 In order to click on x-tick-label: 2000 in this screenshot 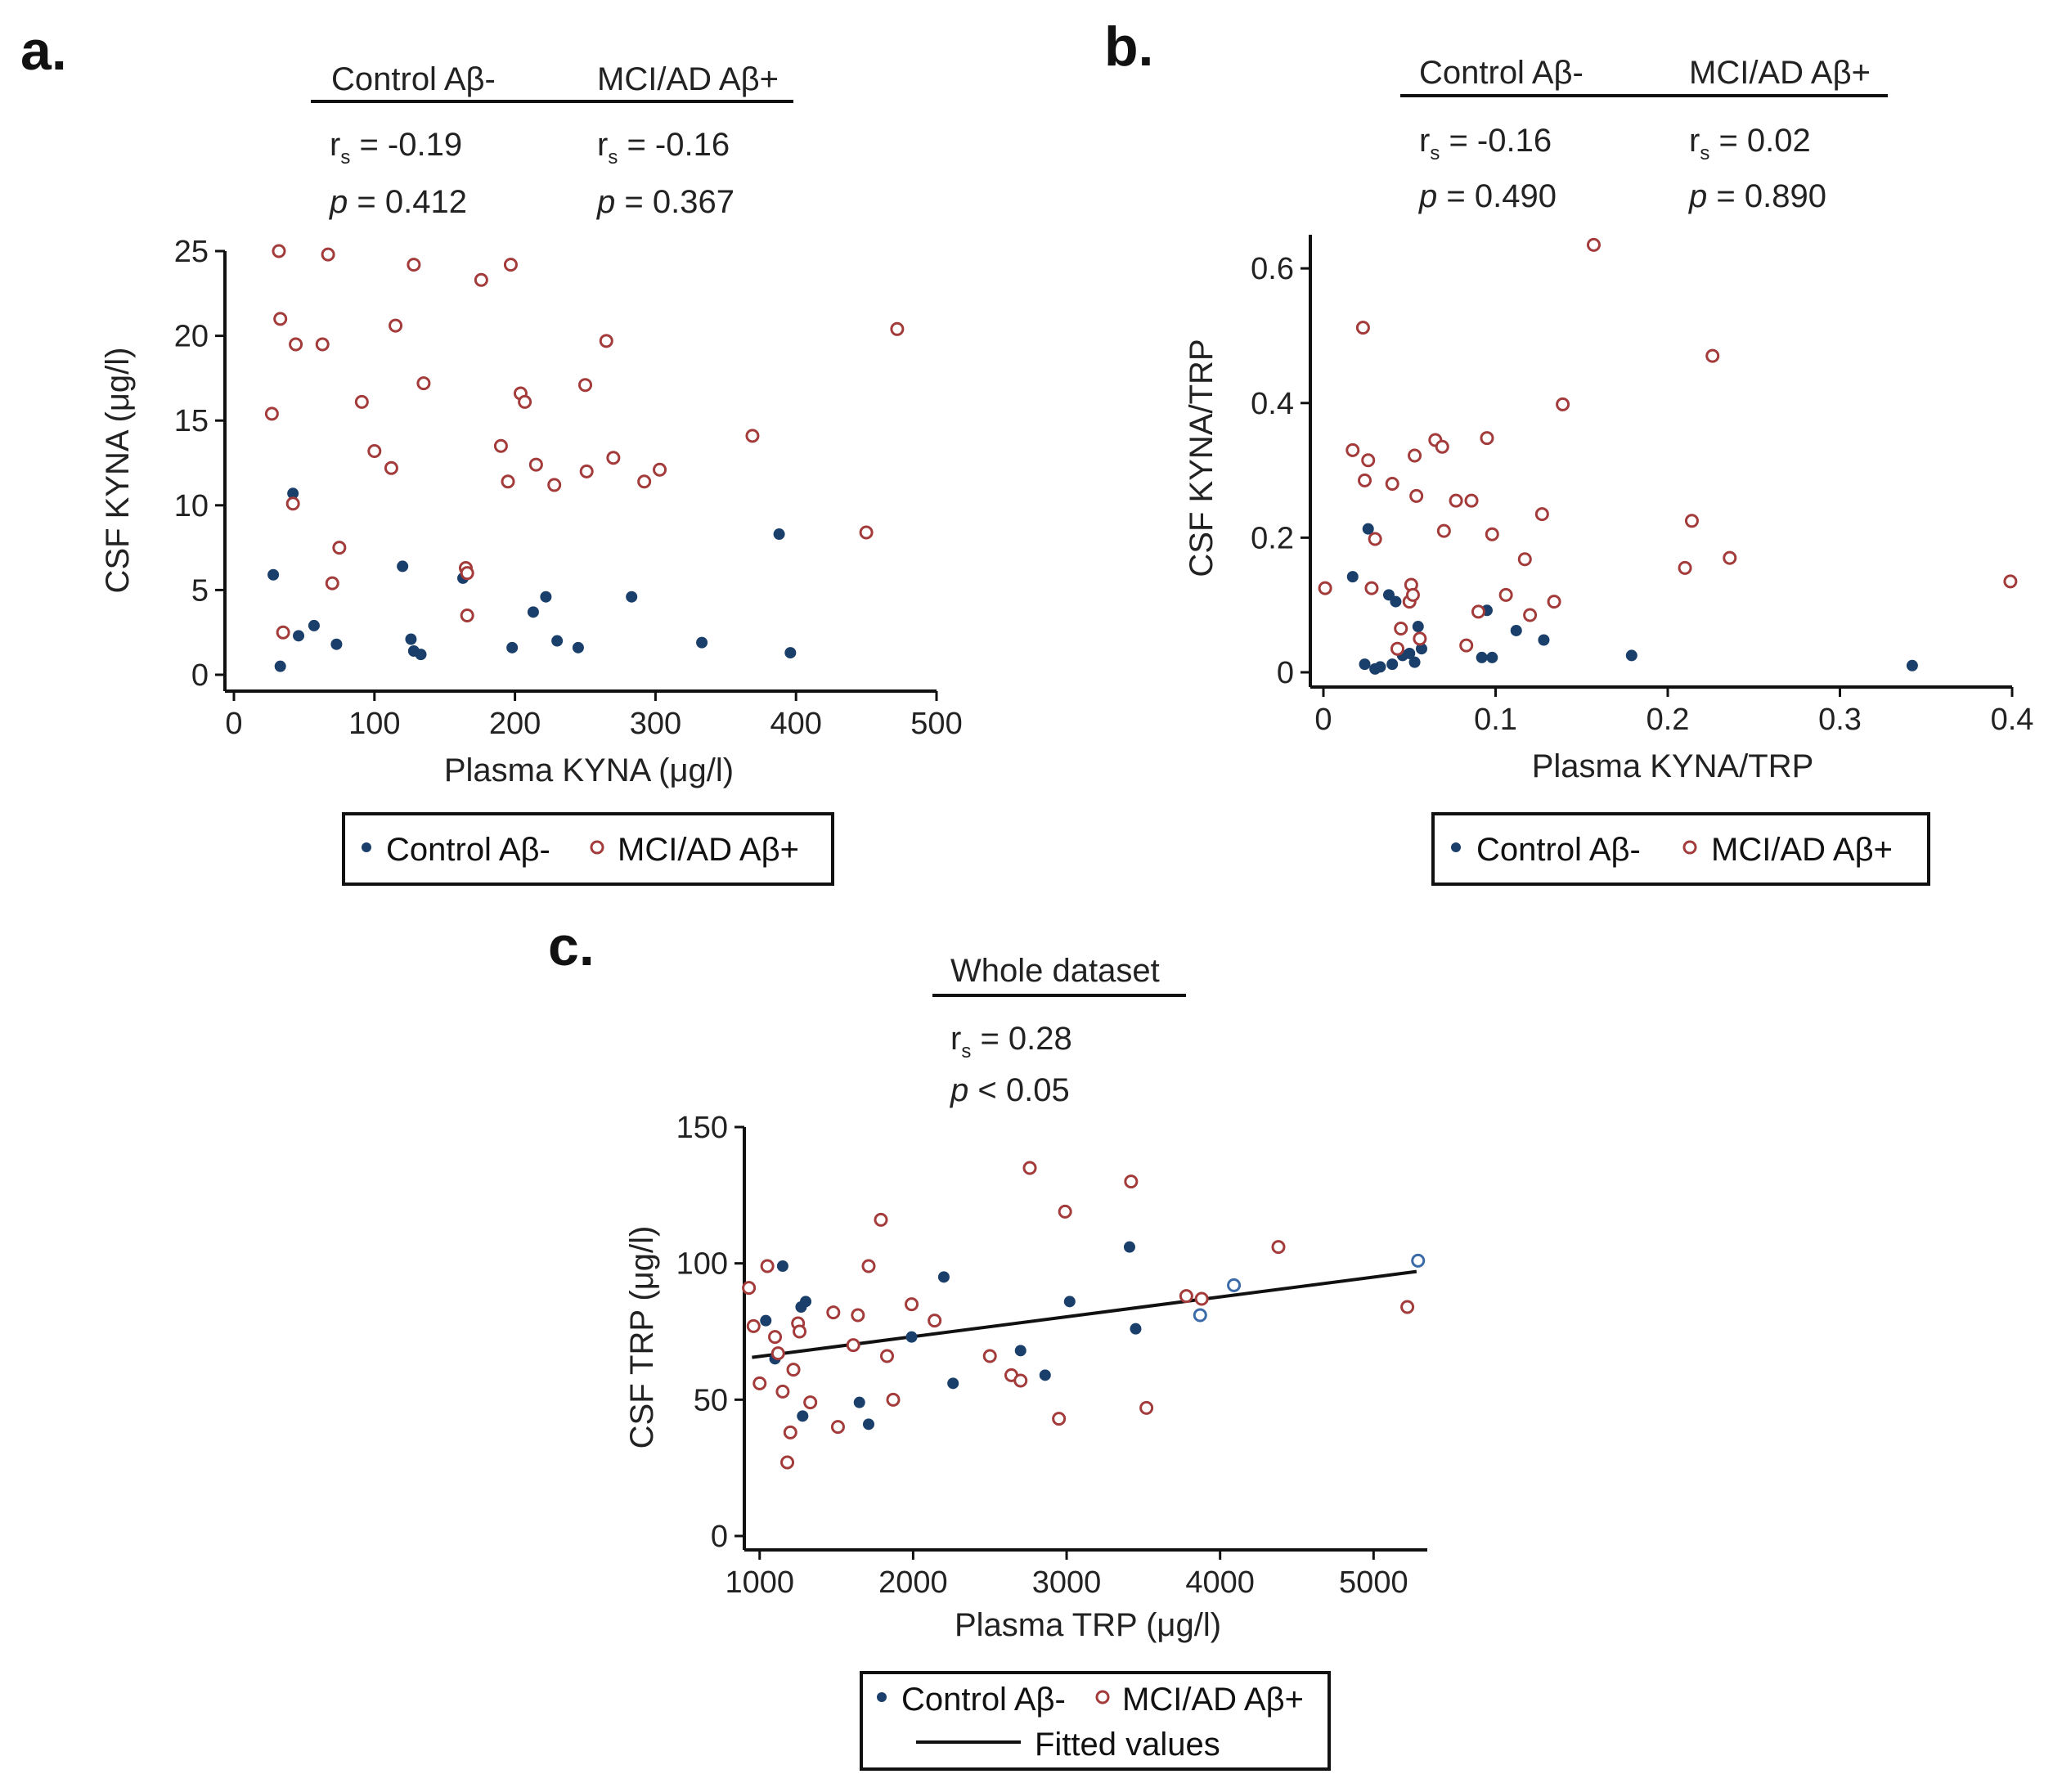, I will do `click(913, 1582)`.